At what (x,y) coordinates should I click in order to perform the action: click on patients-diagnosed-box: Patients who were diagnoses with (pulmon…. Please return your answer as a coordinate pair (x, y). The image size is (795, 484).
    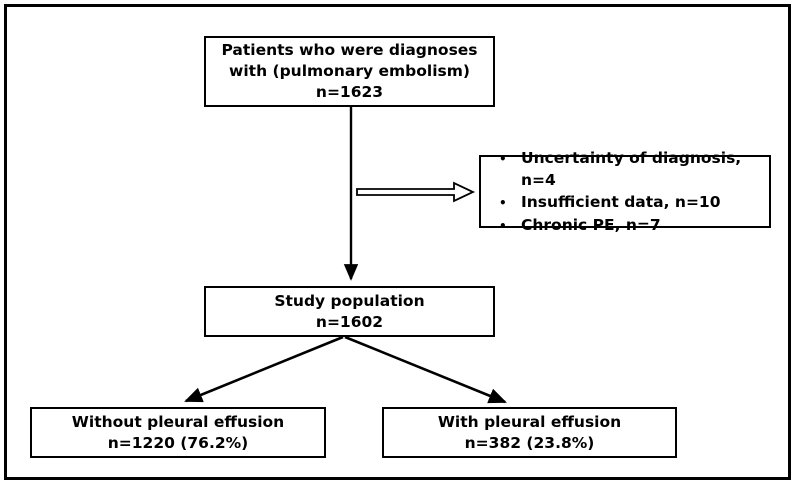
    Looking at the image, I should click on (349, 71).